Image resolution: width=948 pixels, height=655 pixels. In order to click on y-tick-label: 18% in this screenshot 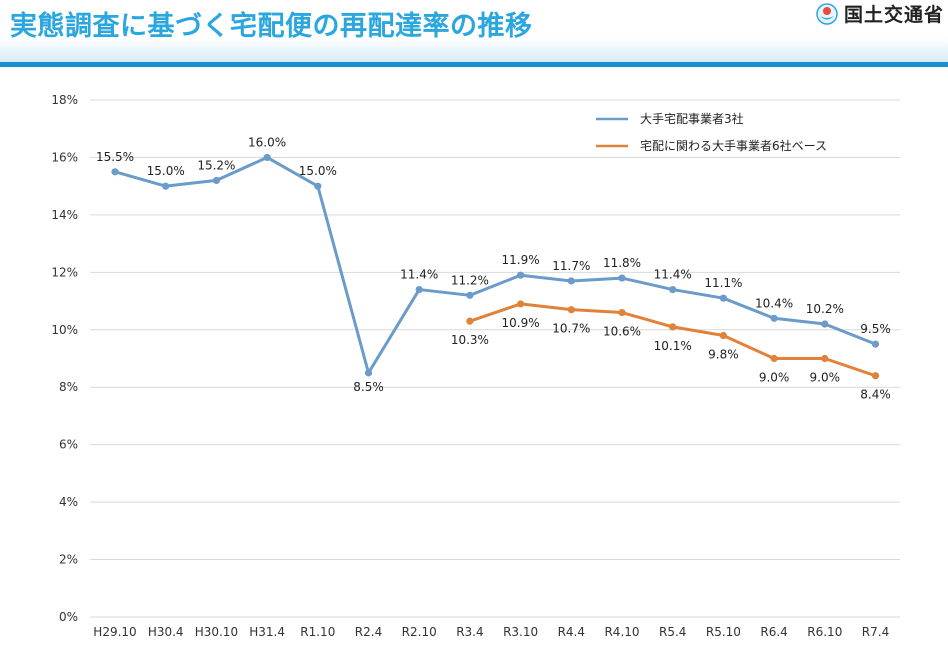, I will do `click(64, 100)`.